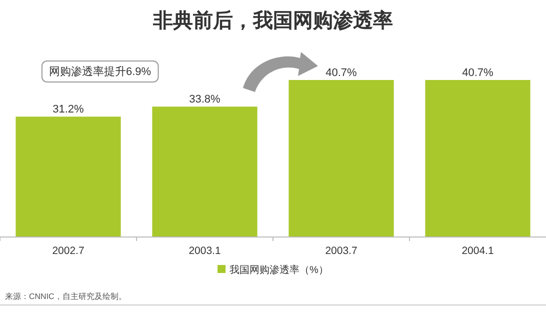  I want to click on x-tick-label: 2004.1, so click(478, 251).